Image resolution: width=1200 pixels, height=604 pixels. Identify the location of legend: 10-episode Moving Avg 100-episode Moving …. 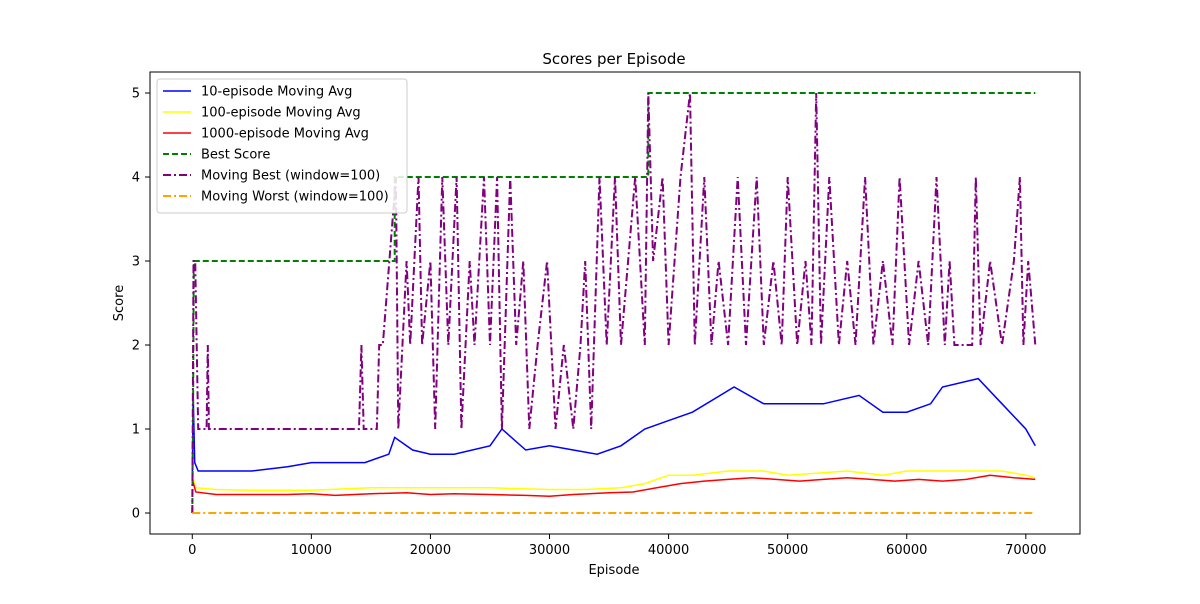
(282, 146).